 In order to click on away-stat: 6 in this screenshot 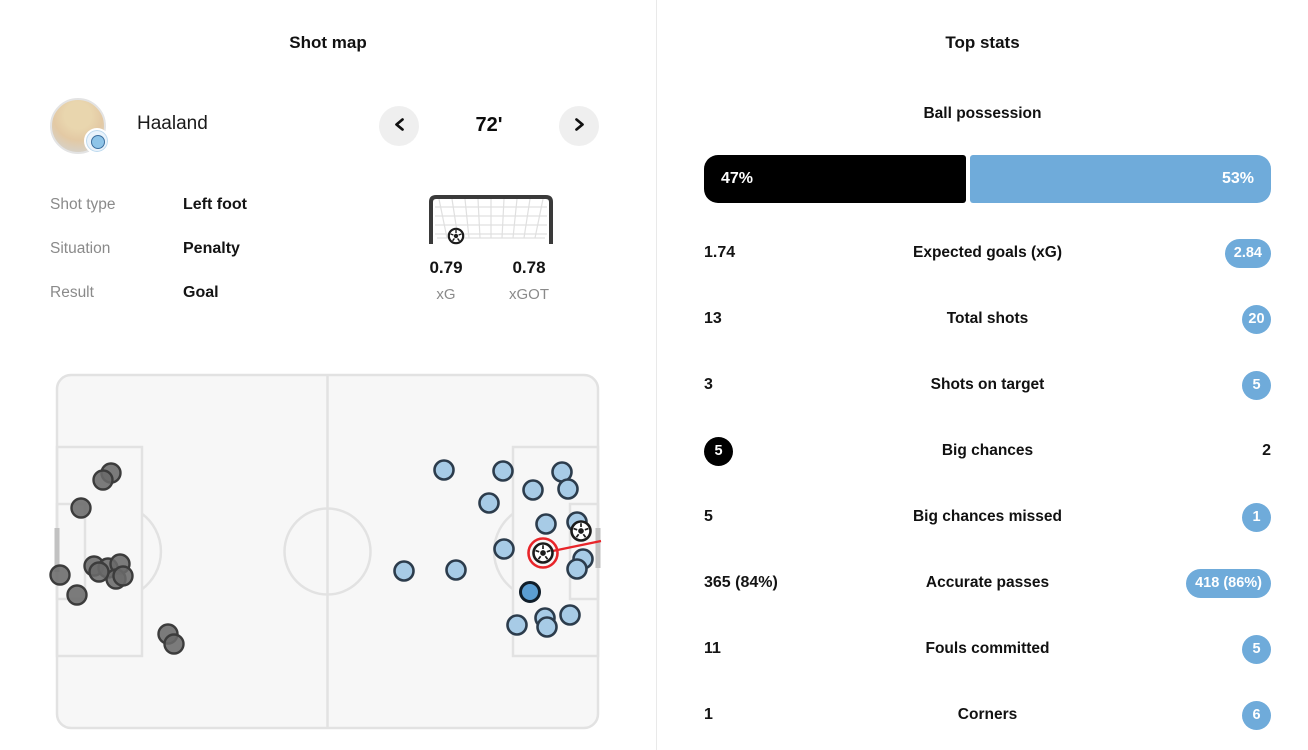, I will do `click(1256, 715)`.